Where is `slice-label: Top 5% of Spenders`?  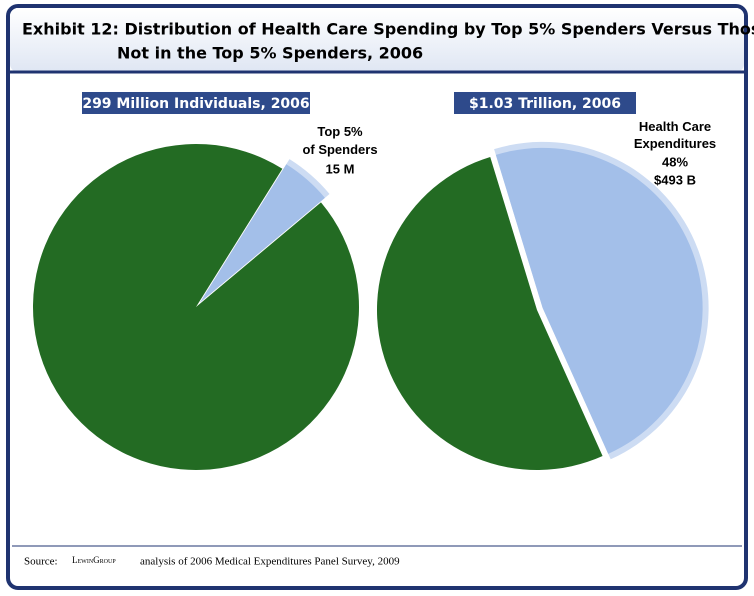
slice-label: Top 5% of Spenders is located at coordinates (339, 140).